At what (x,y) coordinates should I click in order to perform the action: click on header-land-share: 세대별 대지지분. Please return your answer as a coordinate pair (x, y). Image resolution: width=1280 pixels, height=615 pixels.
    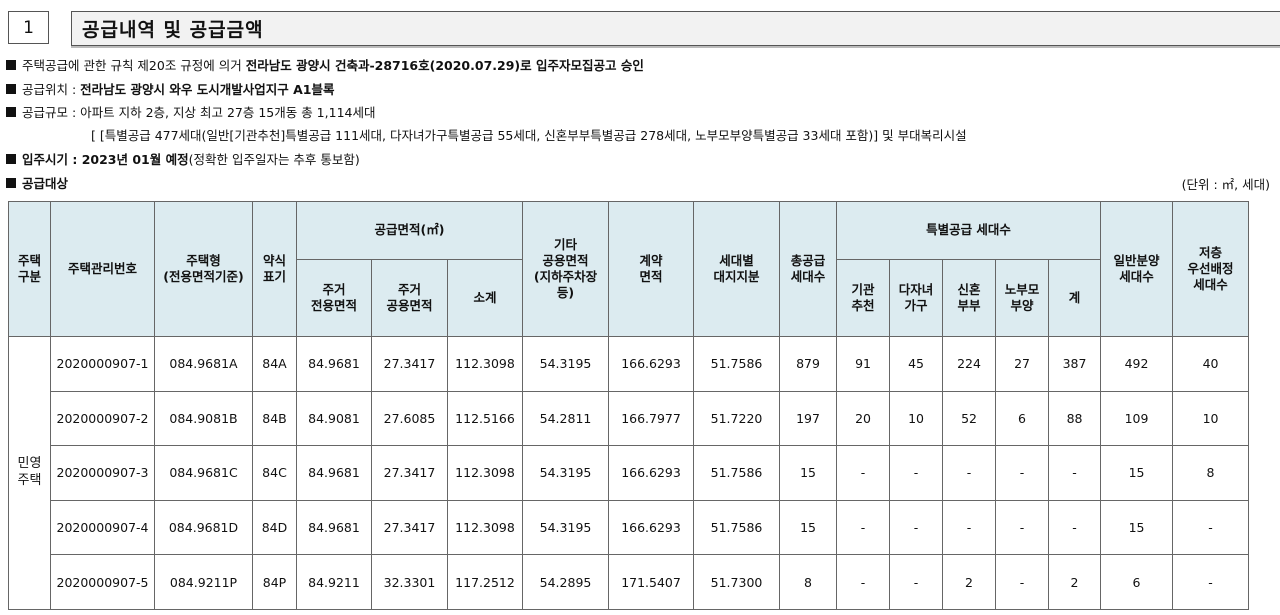
    Looking at the image, I should click on (737, 269).